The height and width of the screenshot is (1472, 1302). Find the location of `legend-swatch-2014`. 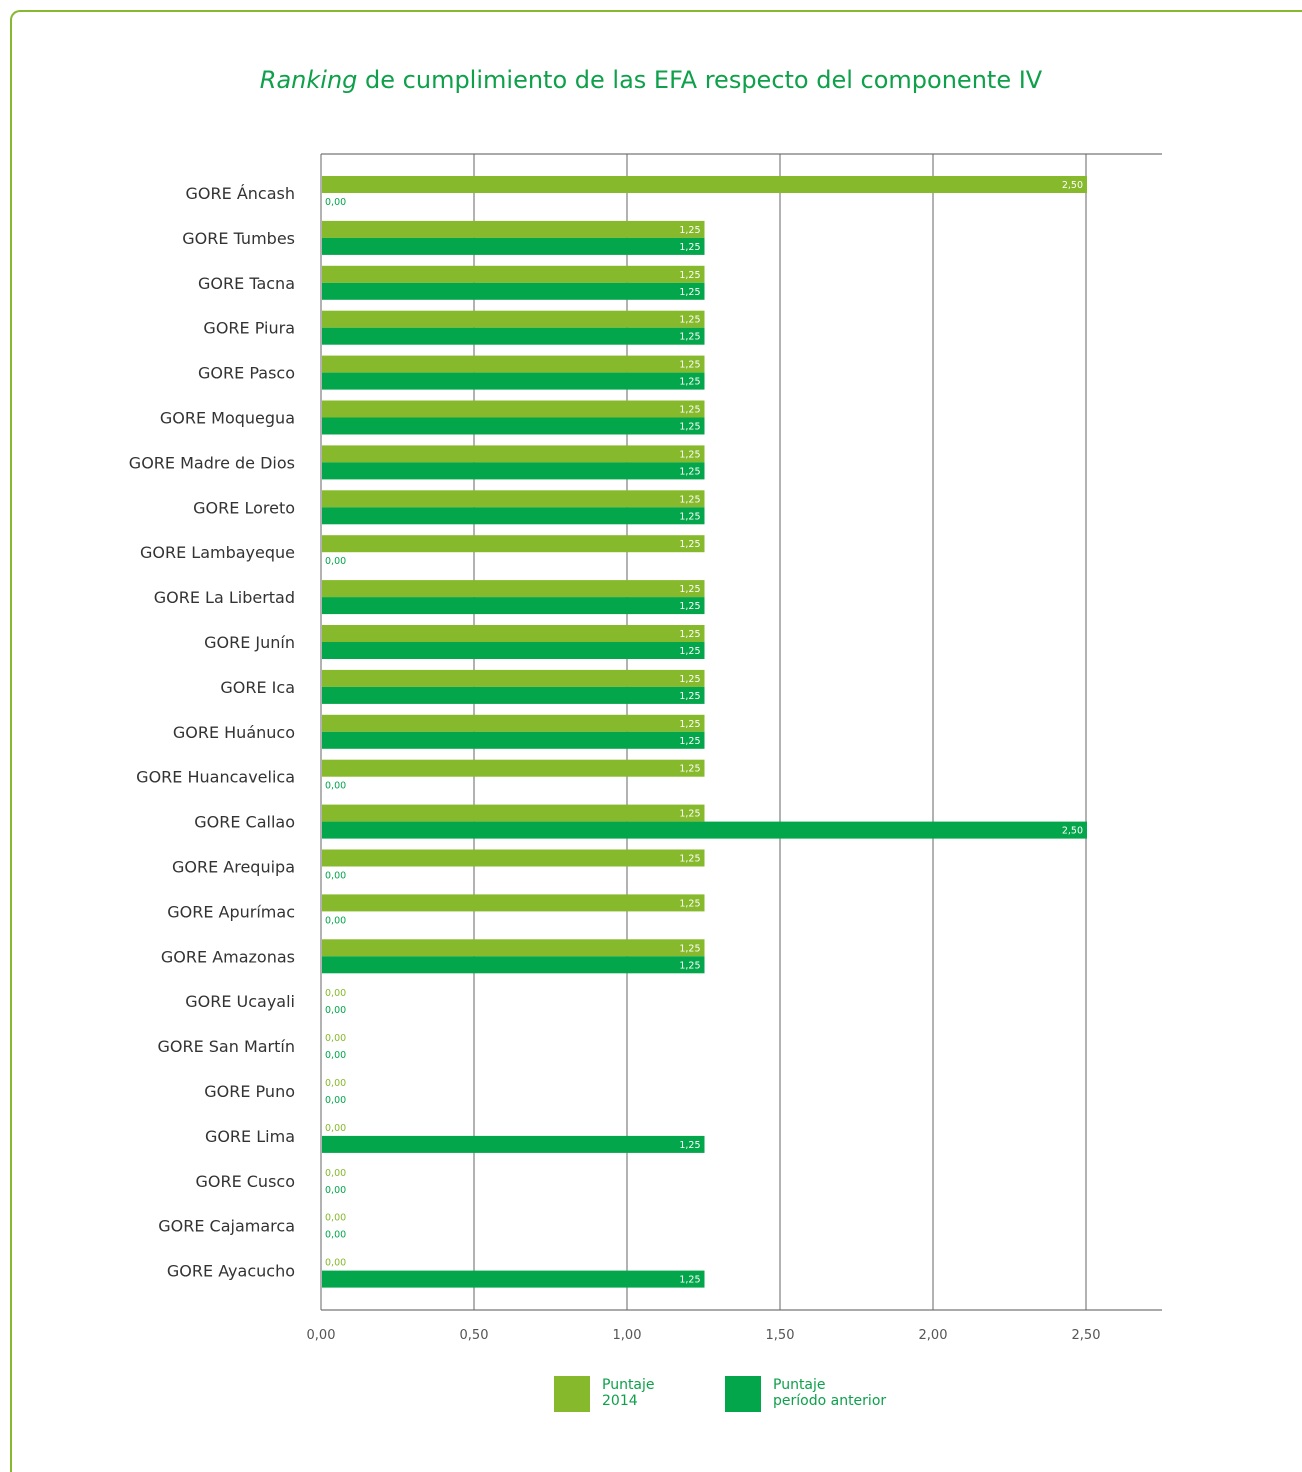

legend-swatch-2014 is located at coordinates (572, 1394).